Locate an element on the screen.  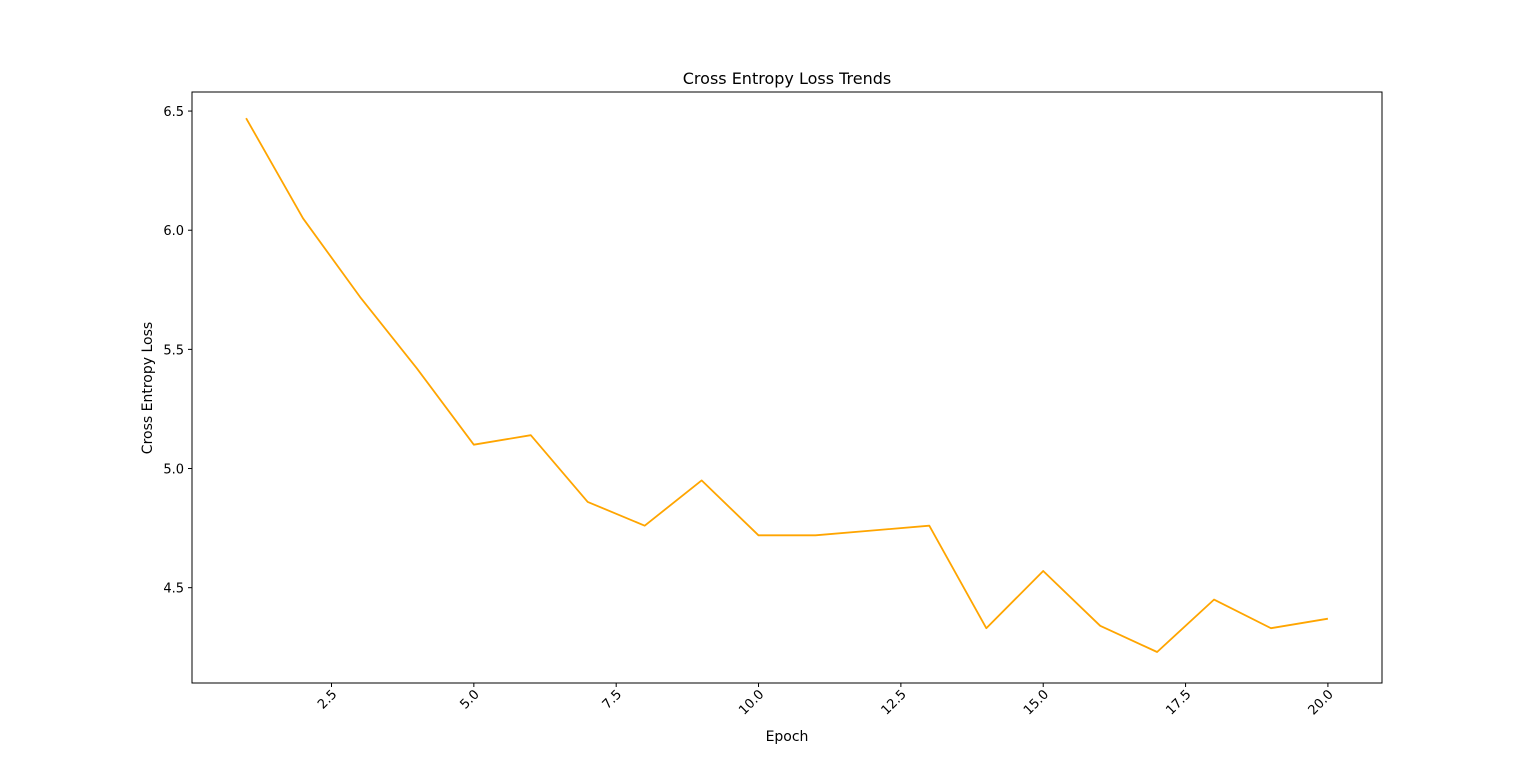
y-tick-label: 5.0 is located at coordinates (173, 470).